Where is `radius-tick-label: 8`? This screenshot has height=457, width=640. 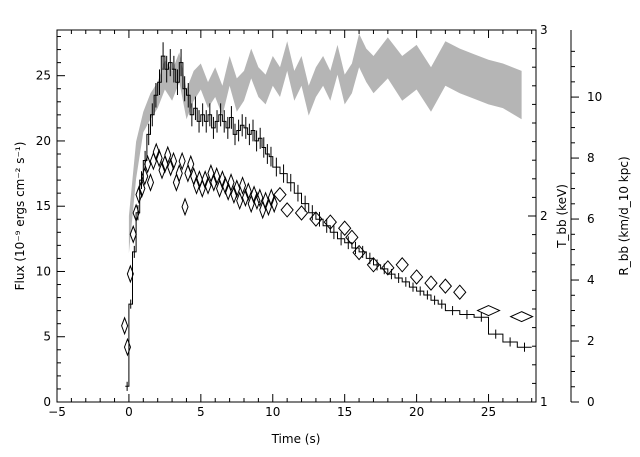 radius-tick-label: 8 is located at coordinates (591, 158).